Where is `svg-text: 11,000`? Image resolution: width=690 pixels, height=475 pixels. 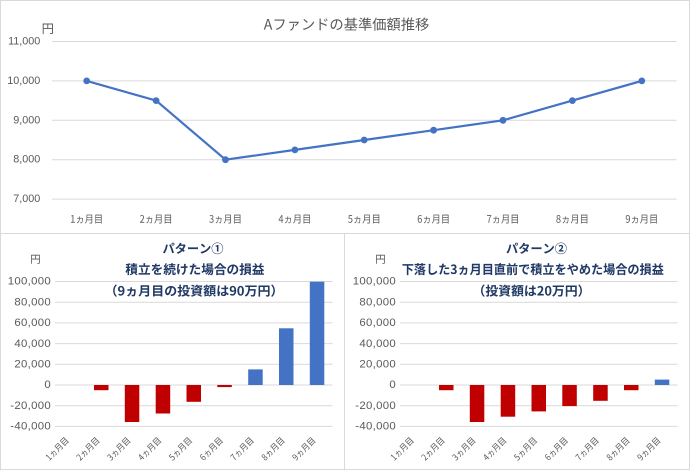 svg-text: 11,000 is located at coordinates (24, 42).